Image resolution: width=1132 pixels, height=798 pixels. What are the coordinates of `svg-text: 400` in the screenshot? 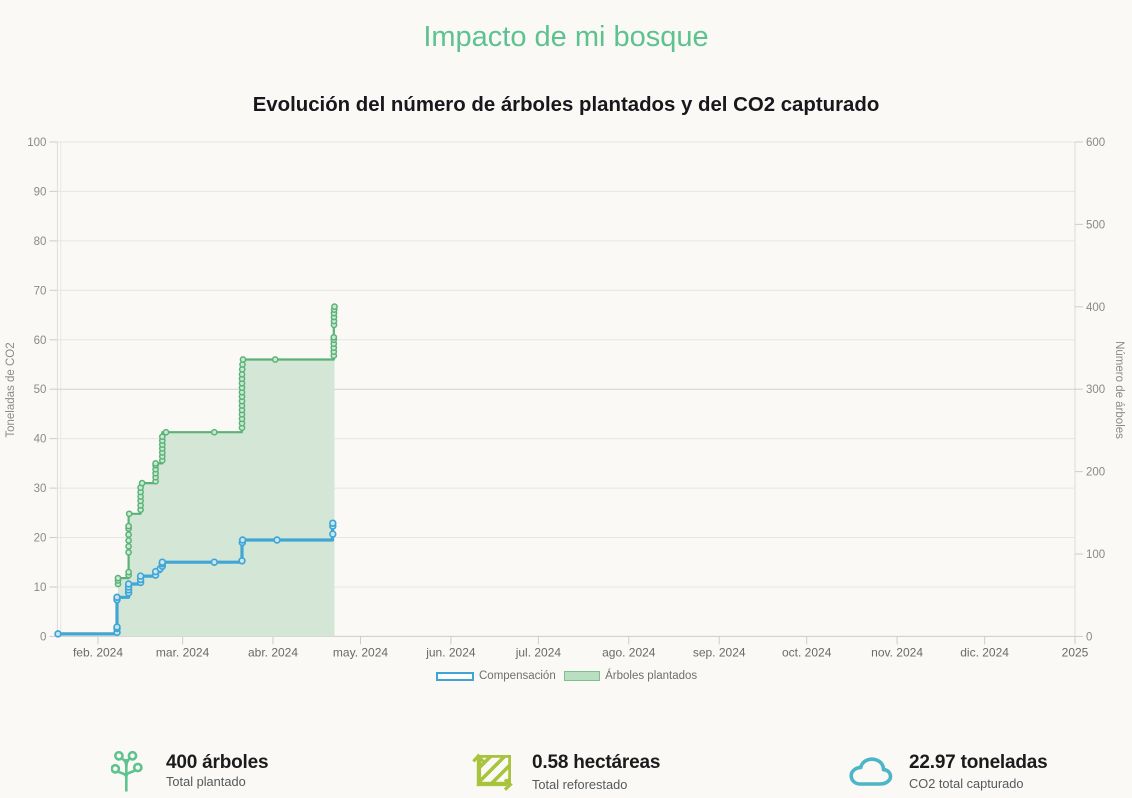 It's located at (1095, 308).